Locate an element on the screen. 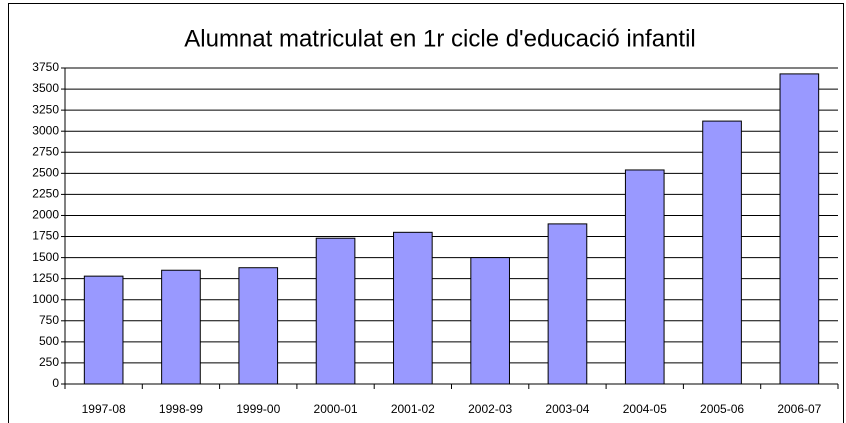 The height and width of the screenshot is (423, 846). x-tick-label: 1999-00 is located at coordinates (258, 409).